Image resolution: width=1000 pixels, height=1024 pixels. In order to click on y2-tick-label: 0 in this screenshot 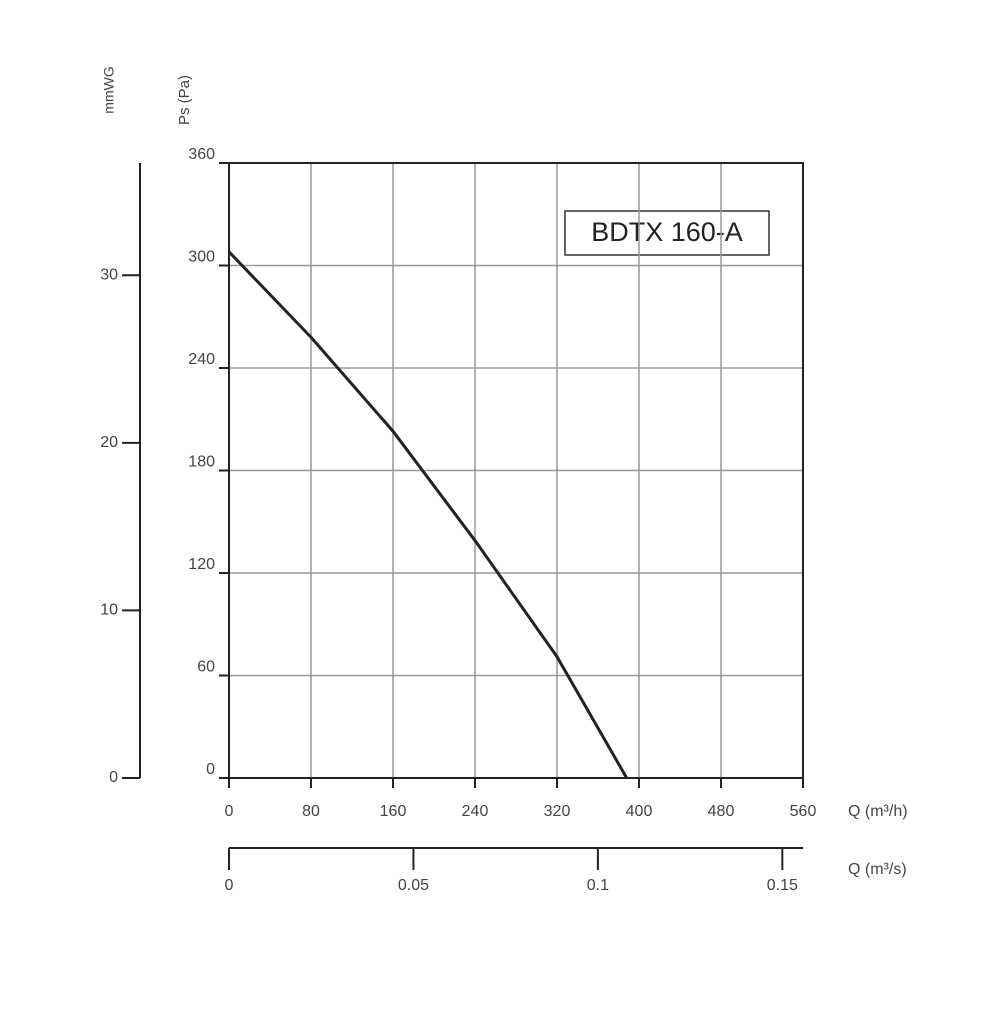, I will do `click(113, 777)`.